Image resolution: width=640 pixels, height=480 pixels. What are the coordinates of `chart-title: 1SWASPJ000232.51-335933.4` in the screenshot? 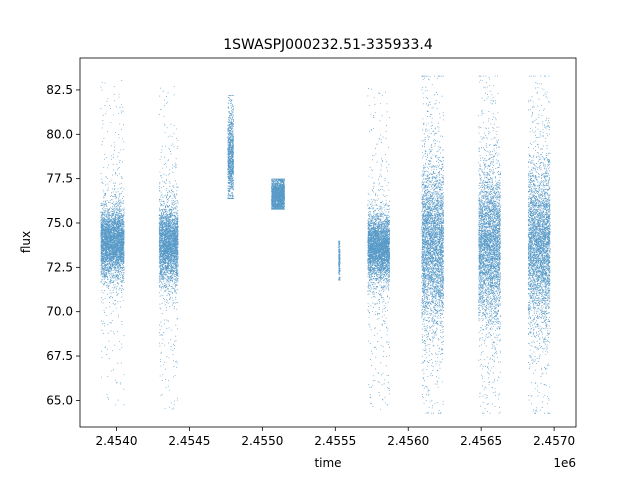 It's located at (328, 45).